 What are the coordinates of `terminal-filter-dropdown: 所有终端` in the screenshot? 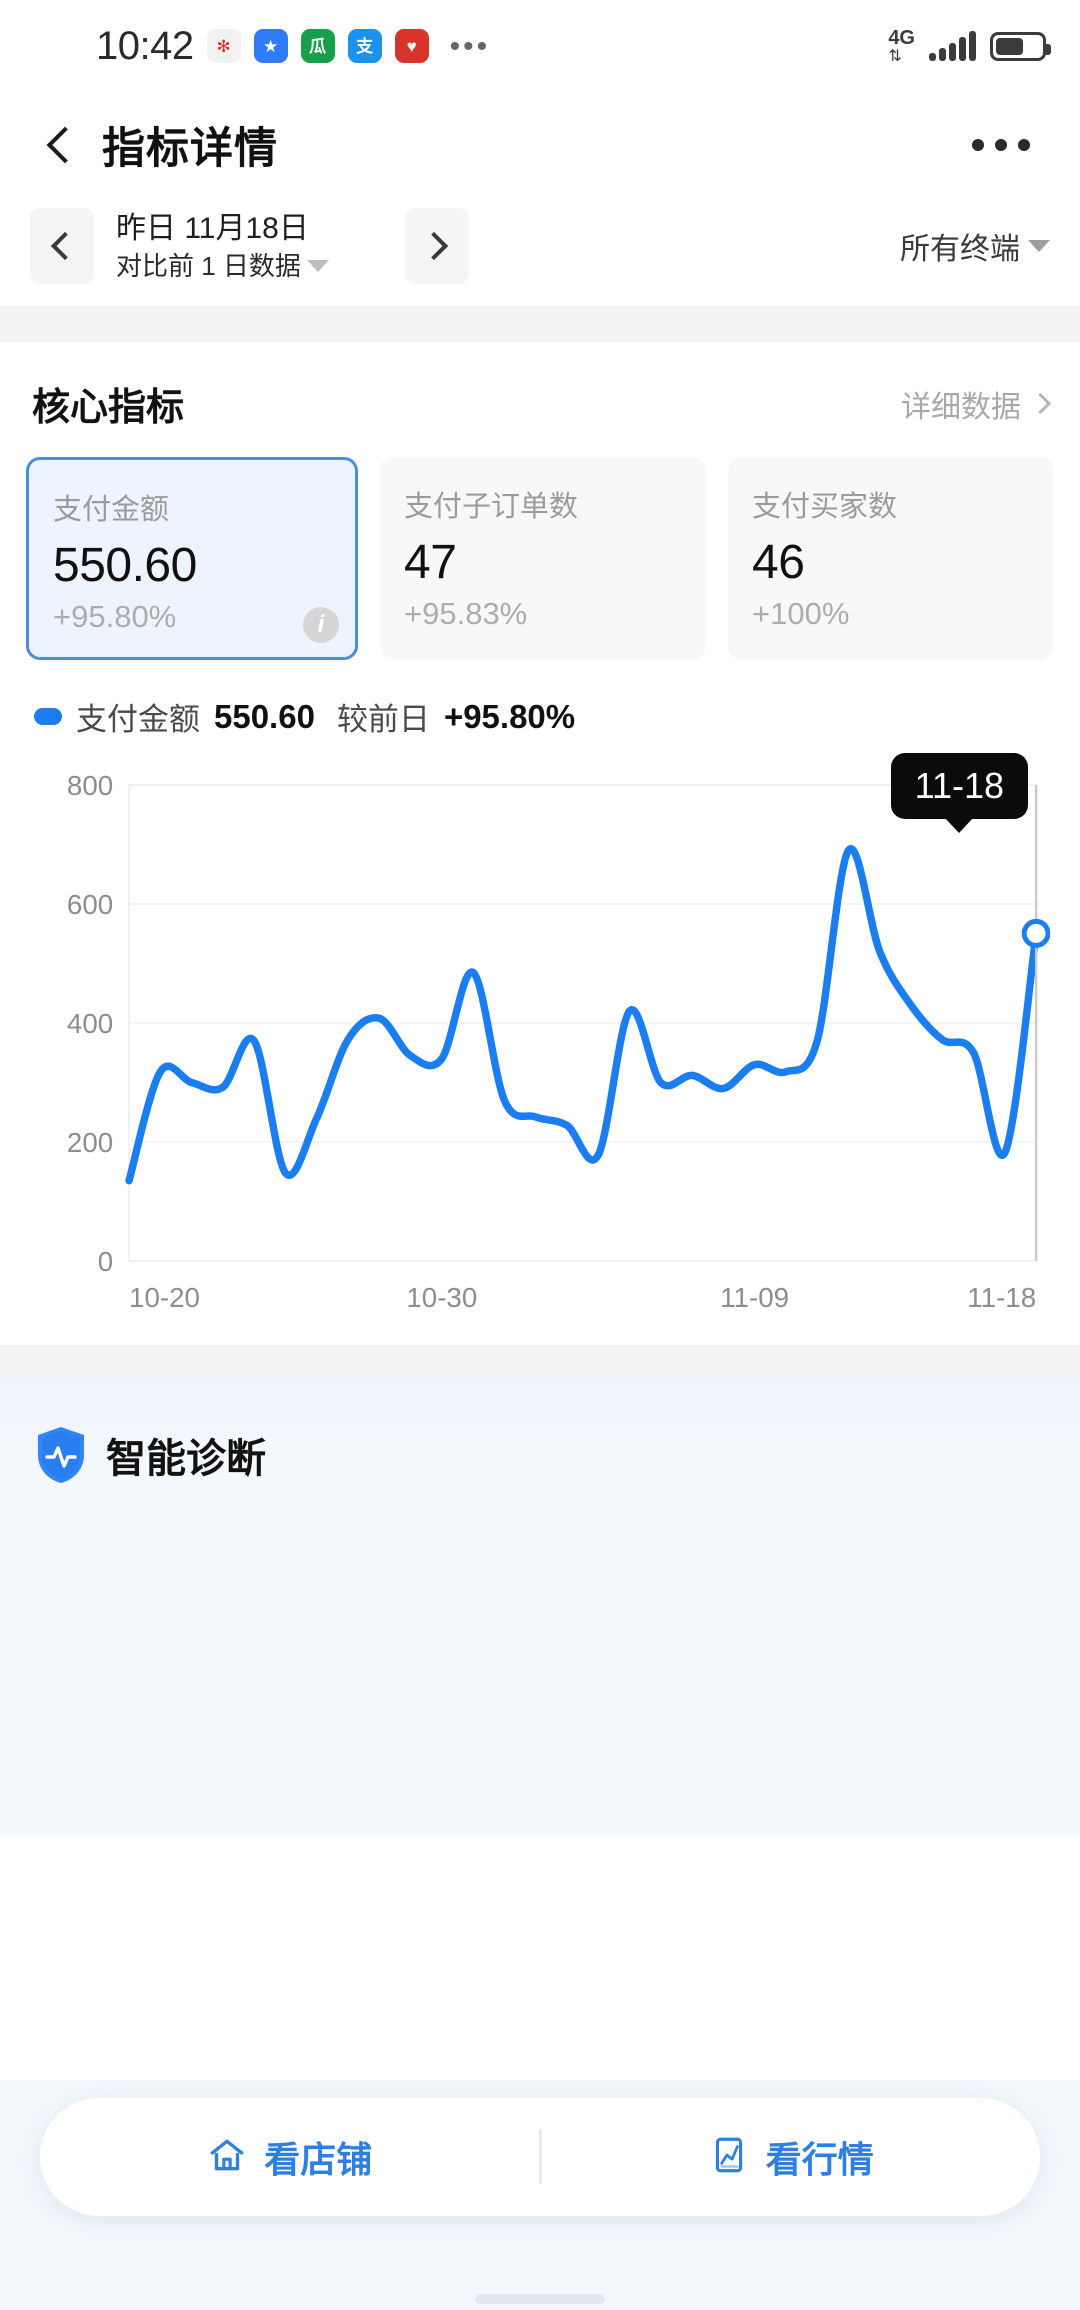 It's located at (975, 246).